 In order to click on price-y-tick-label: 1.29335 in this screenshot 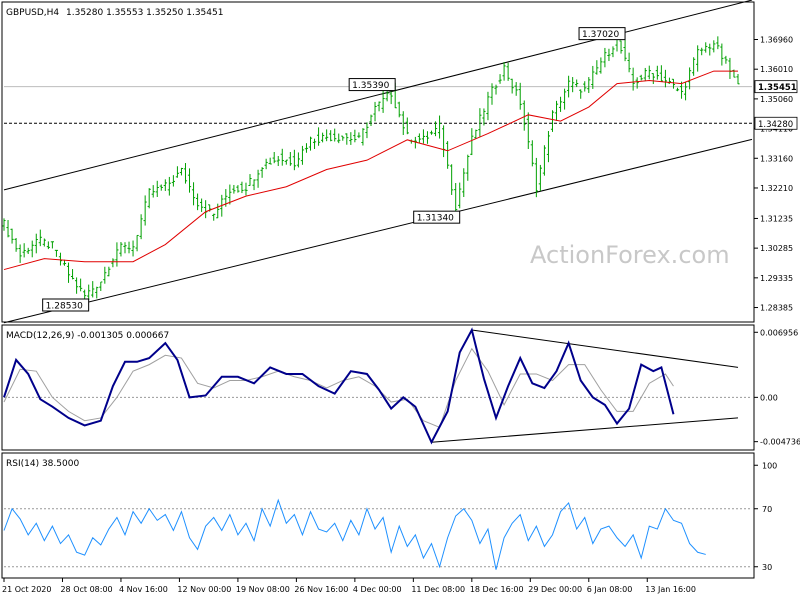, I will do `click(776, 278)`.